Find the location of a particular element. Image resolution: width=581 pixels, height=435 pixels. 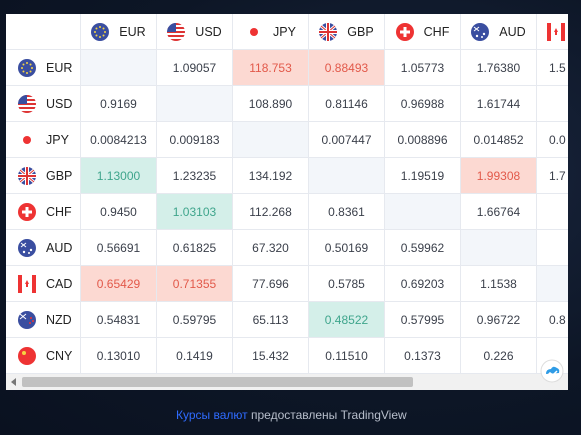

row-header: NZD is located at coordinates (43, 320).